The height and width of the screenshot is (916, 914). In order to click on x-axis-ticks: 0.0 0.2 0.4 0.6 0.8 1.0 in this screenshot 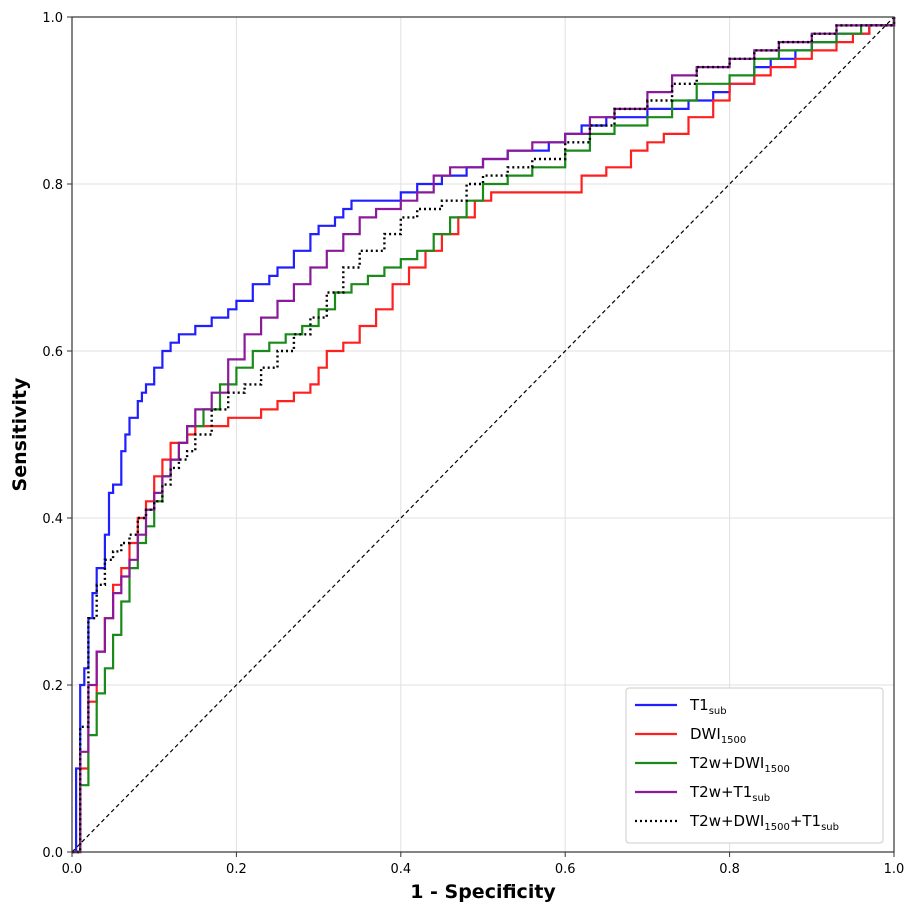, I will do `click(483, 864)`.